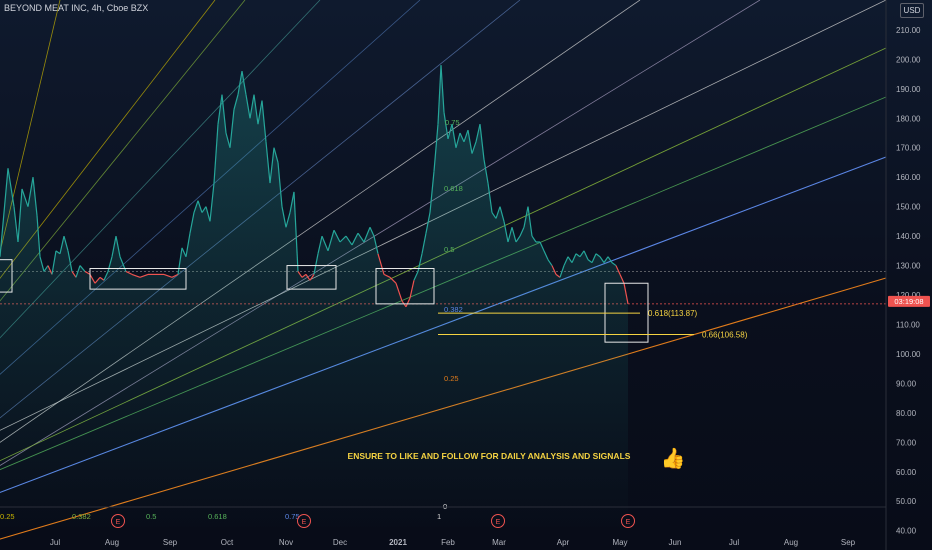 The width and height of the screenshot is (932, 550). Describe the element at coordinates (906, 383) in the screenshot. I see `y-tick-label: 90.00` at that location.